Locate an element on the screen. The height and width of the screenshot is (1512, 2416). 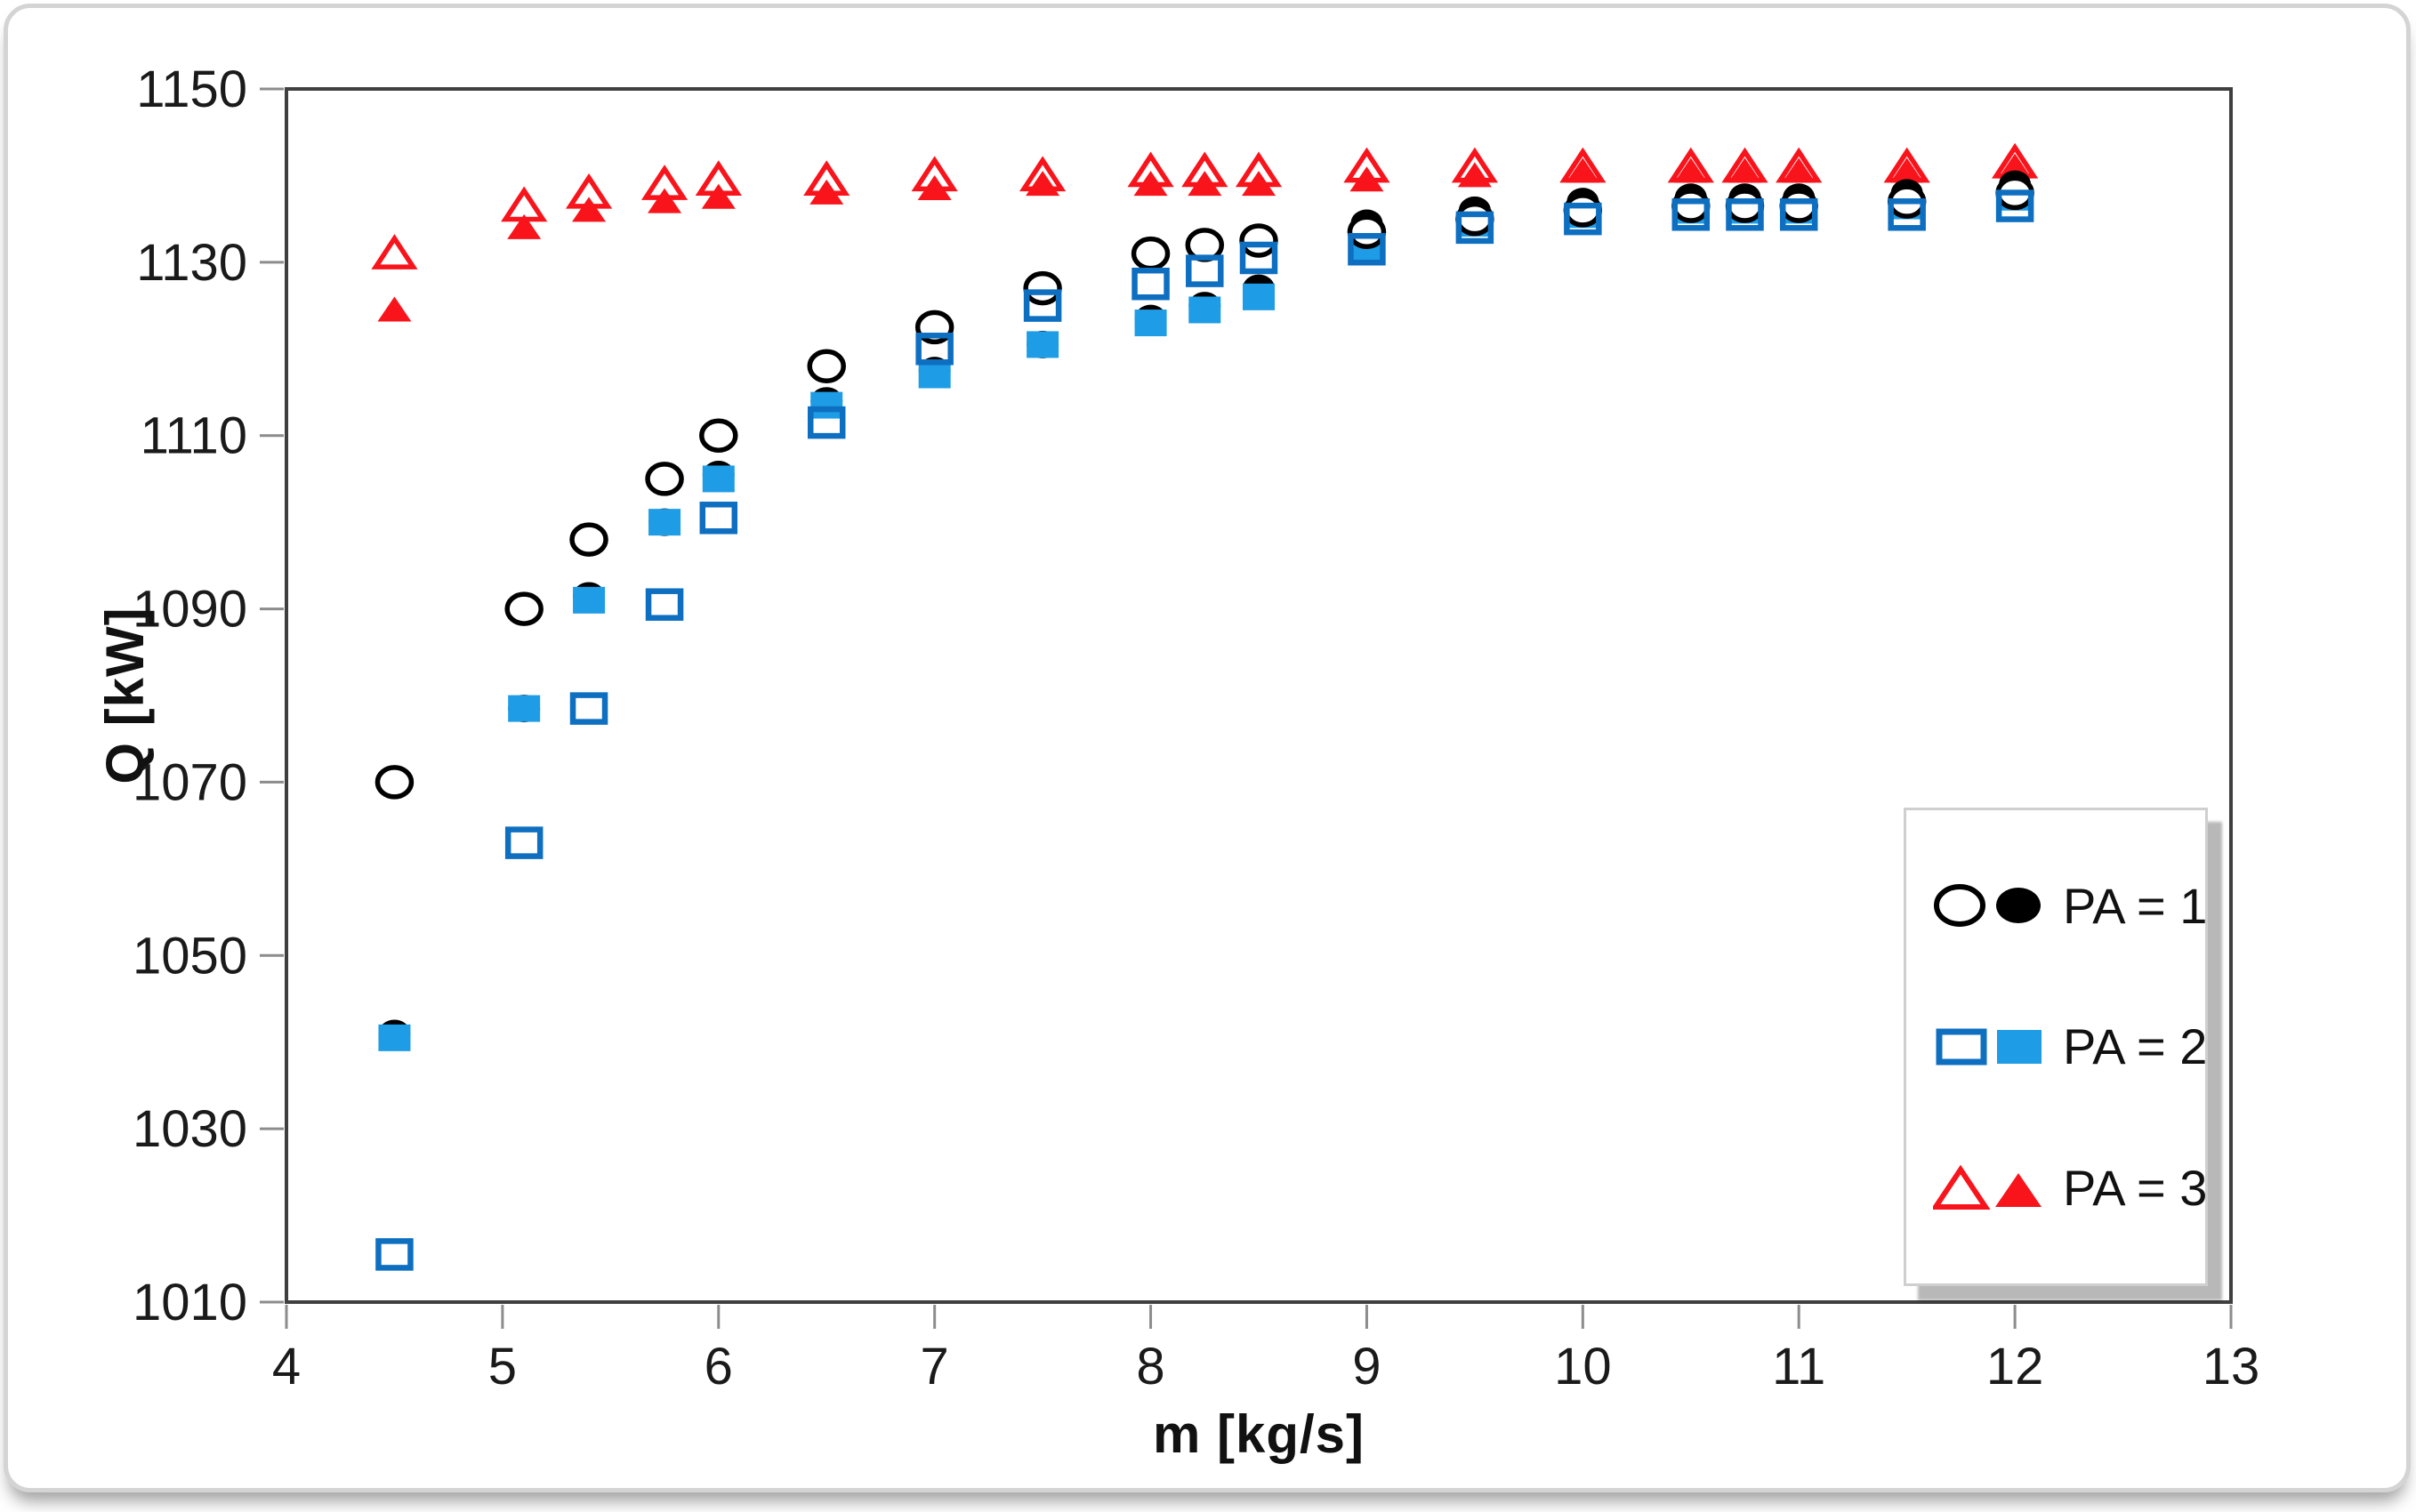
legend-row-pa2: PA = 2 is located at coordinates (2070, 1046).